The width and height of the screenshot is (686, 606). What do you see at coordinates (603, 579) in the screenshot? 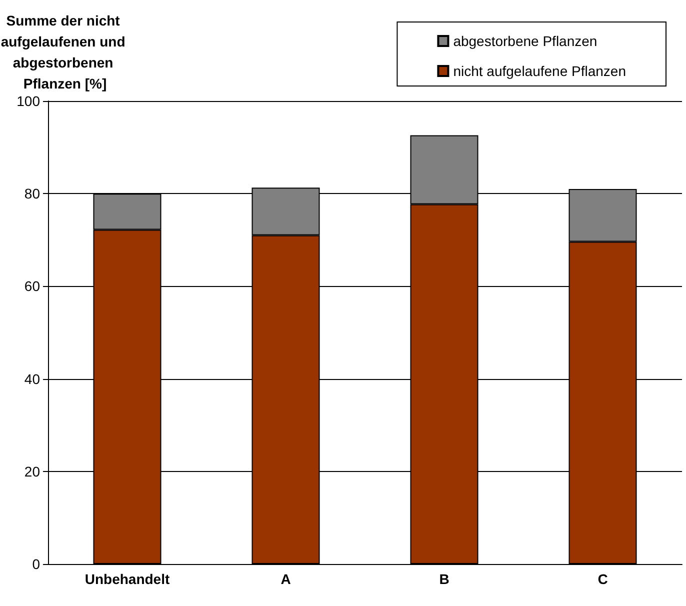
I see `x-tick-label: C` at bounding box center [603, 579].